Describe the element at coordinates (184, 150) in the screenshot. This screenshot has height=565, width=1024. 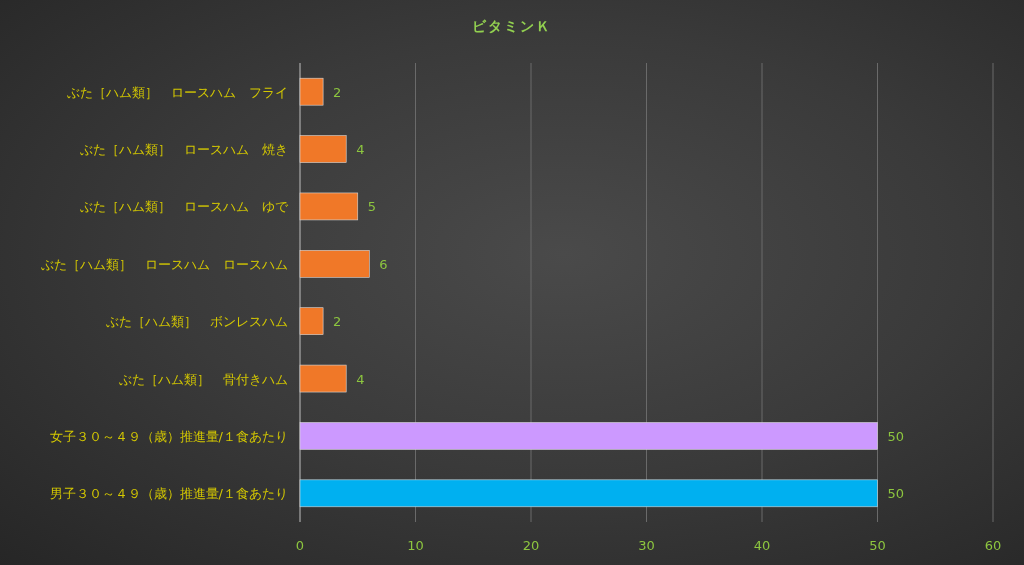
I see `y-tick-label: ぶた［ハム類］ ロースハム 焼き` at that location.